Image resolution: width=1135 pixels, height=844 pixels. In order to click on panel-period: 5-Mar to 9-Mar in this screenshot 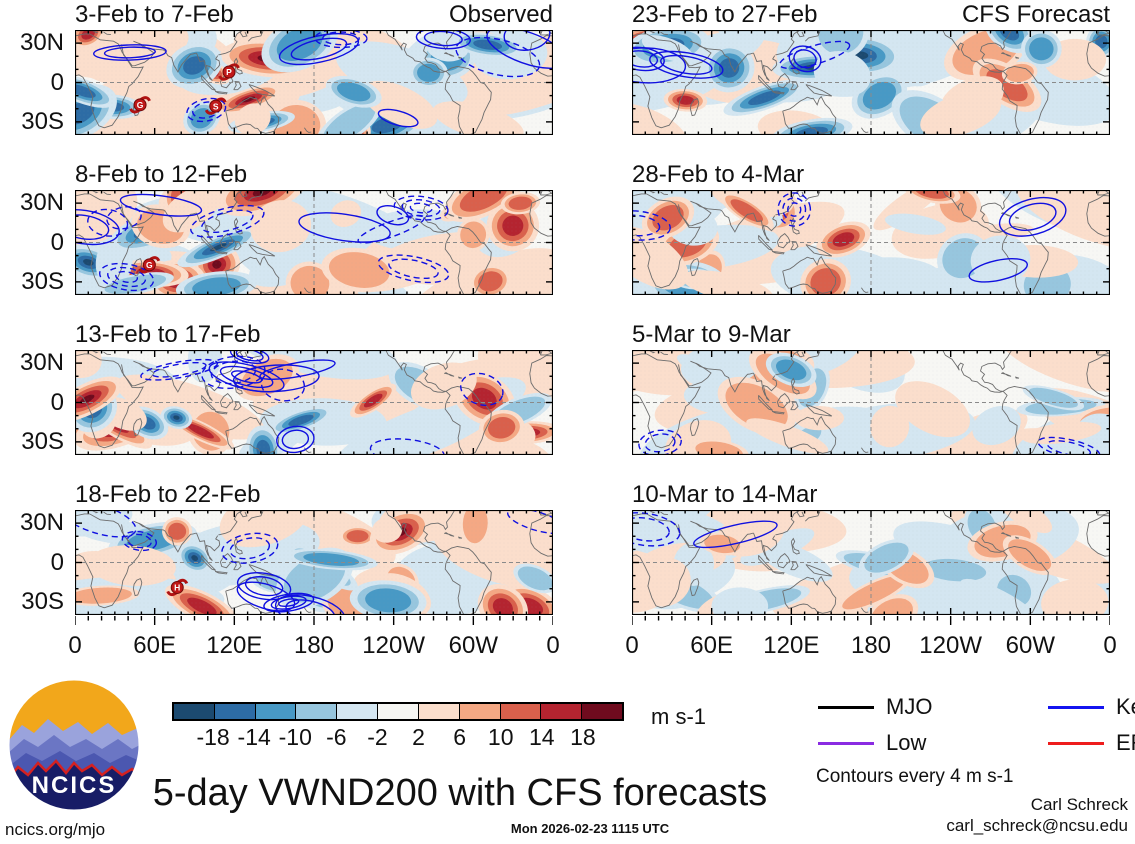, I will do `click(711, 334)`.